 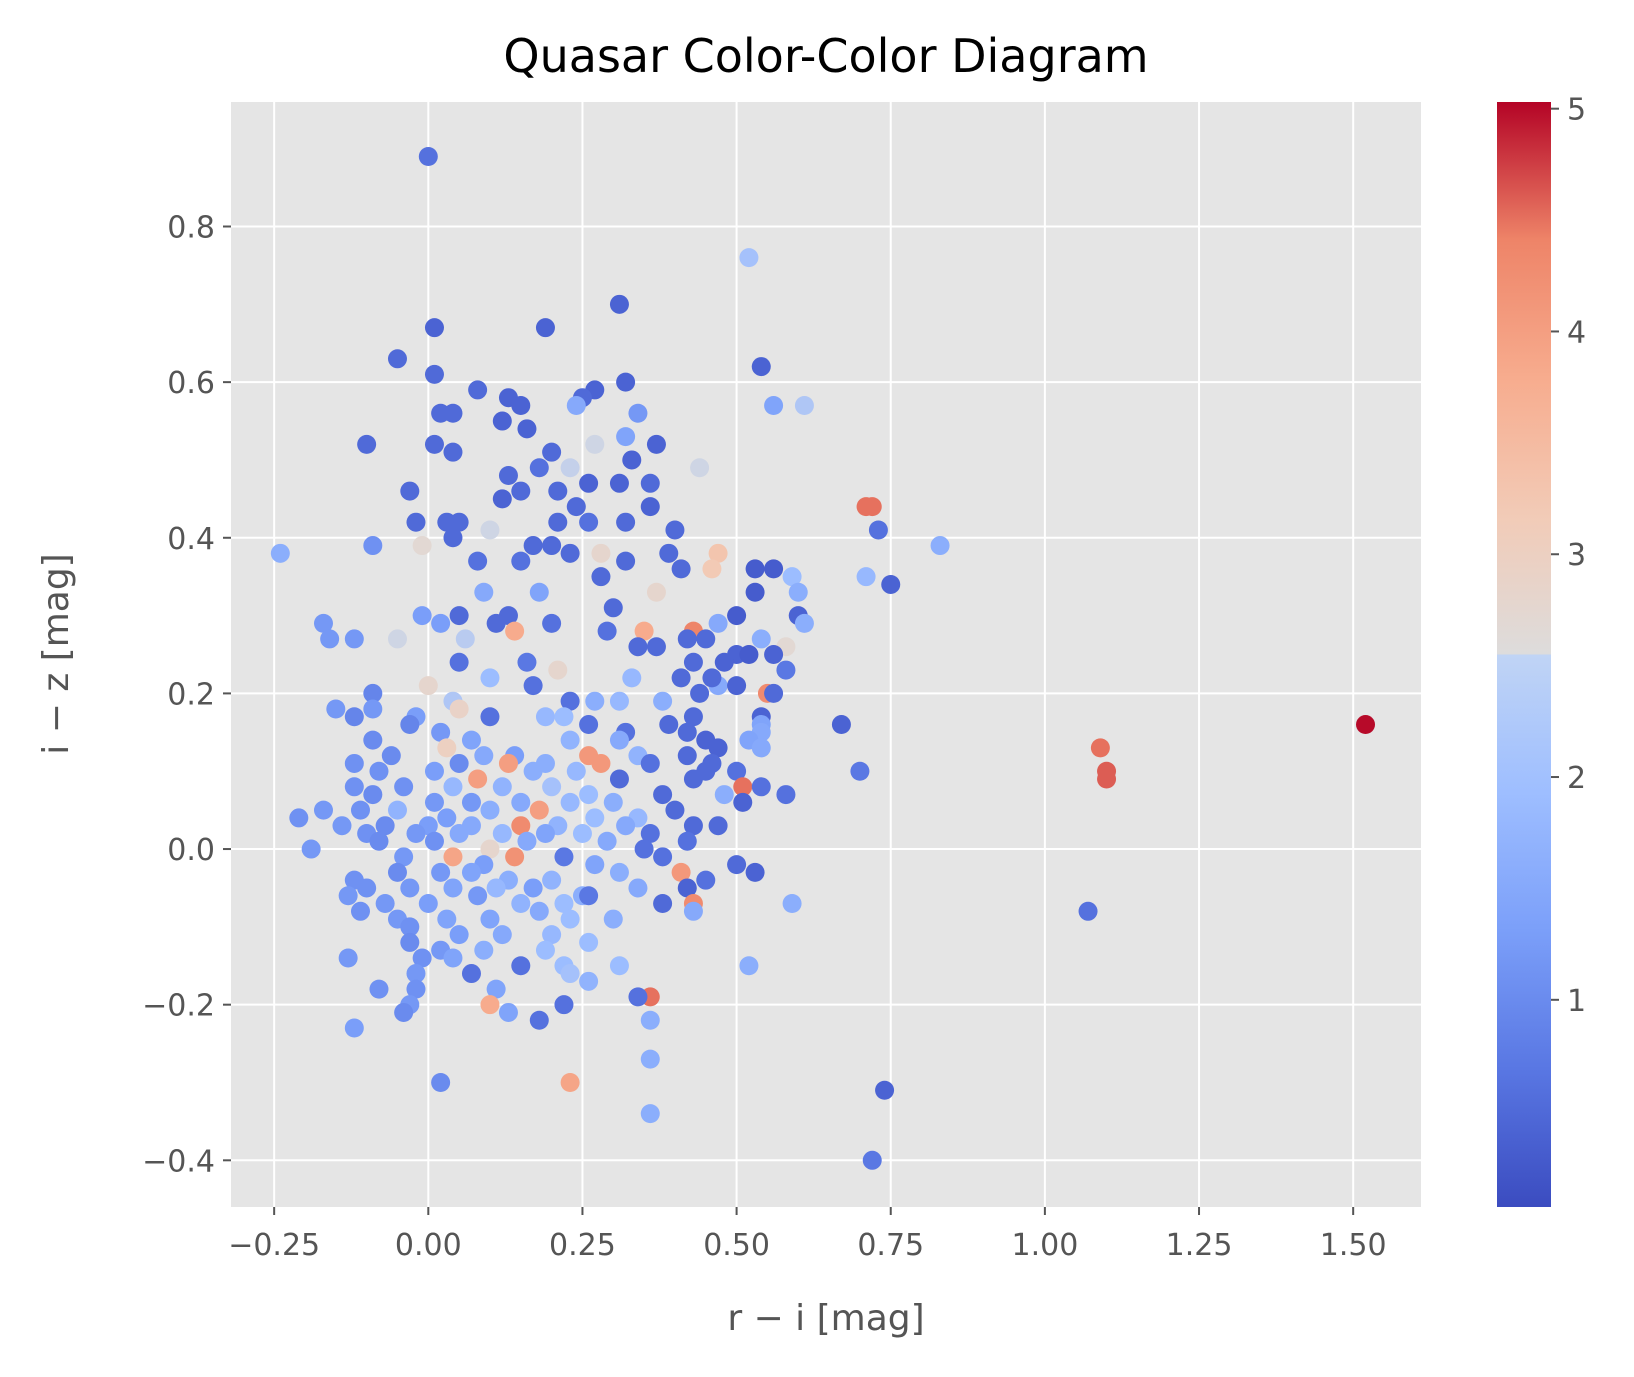 What do you see at coordinates (1044, 1245) in the screenshot?
I see `x-tick-label: 1.00` at bounding box center [1044, 1245].